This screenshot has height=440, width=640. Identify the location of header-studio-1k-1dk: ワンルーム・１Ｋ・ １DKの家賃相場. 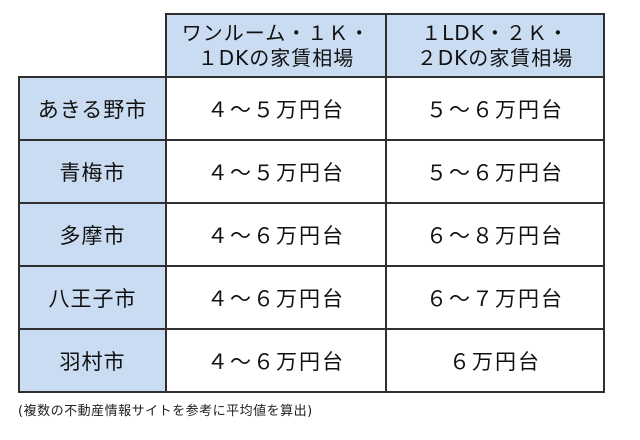
(276, 45).